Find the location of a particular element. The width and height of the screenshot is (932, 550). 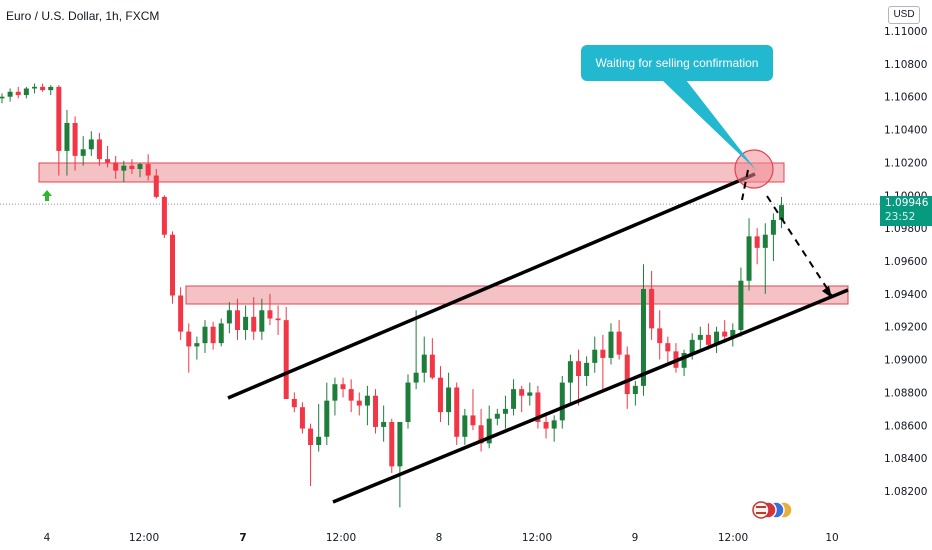

x-axis: 4 12:00 7 12:00 8 12:00 9 12:00 10 is located at coordinates (441, 538).